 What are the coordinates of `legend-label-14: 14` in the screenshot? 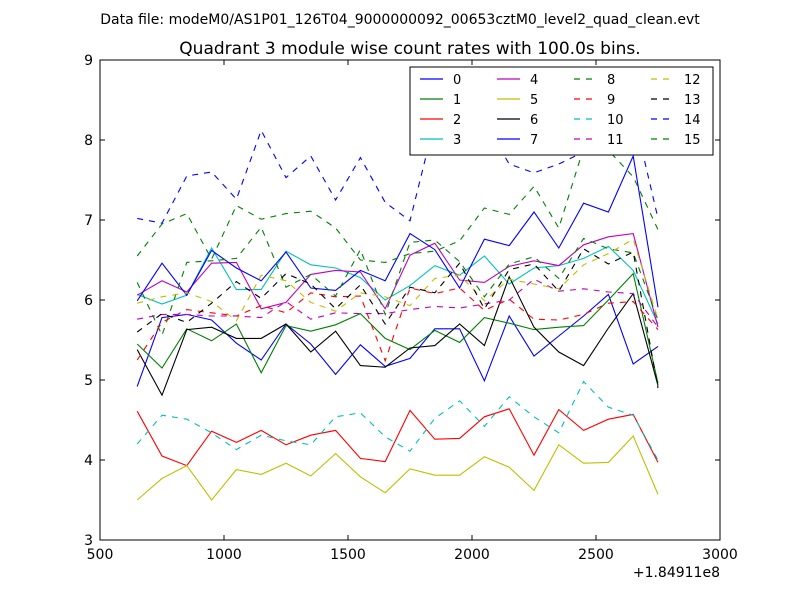 It's located at (692, 120).